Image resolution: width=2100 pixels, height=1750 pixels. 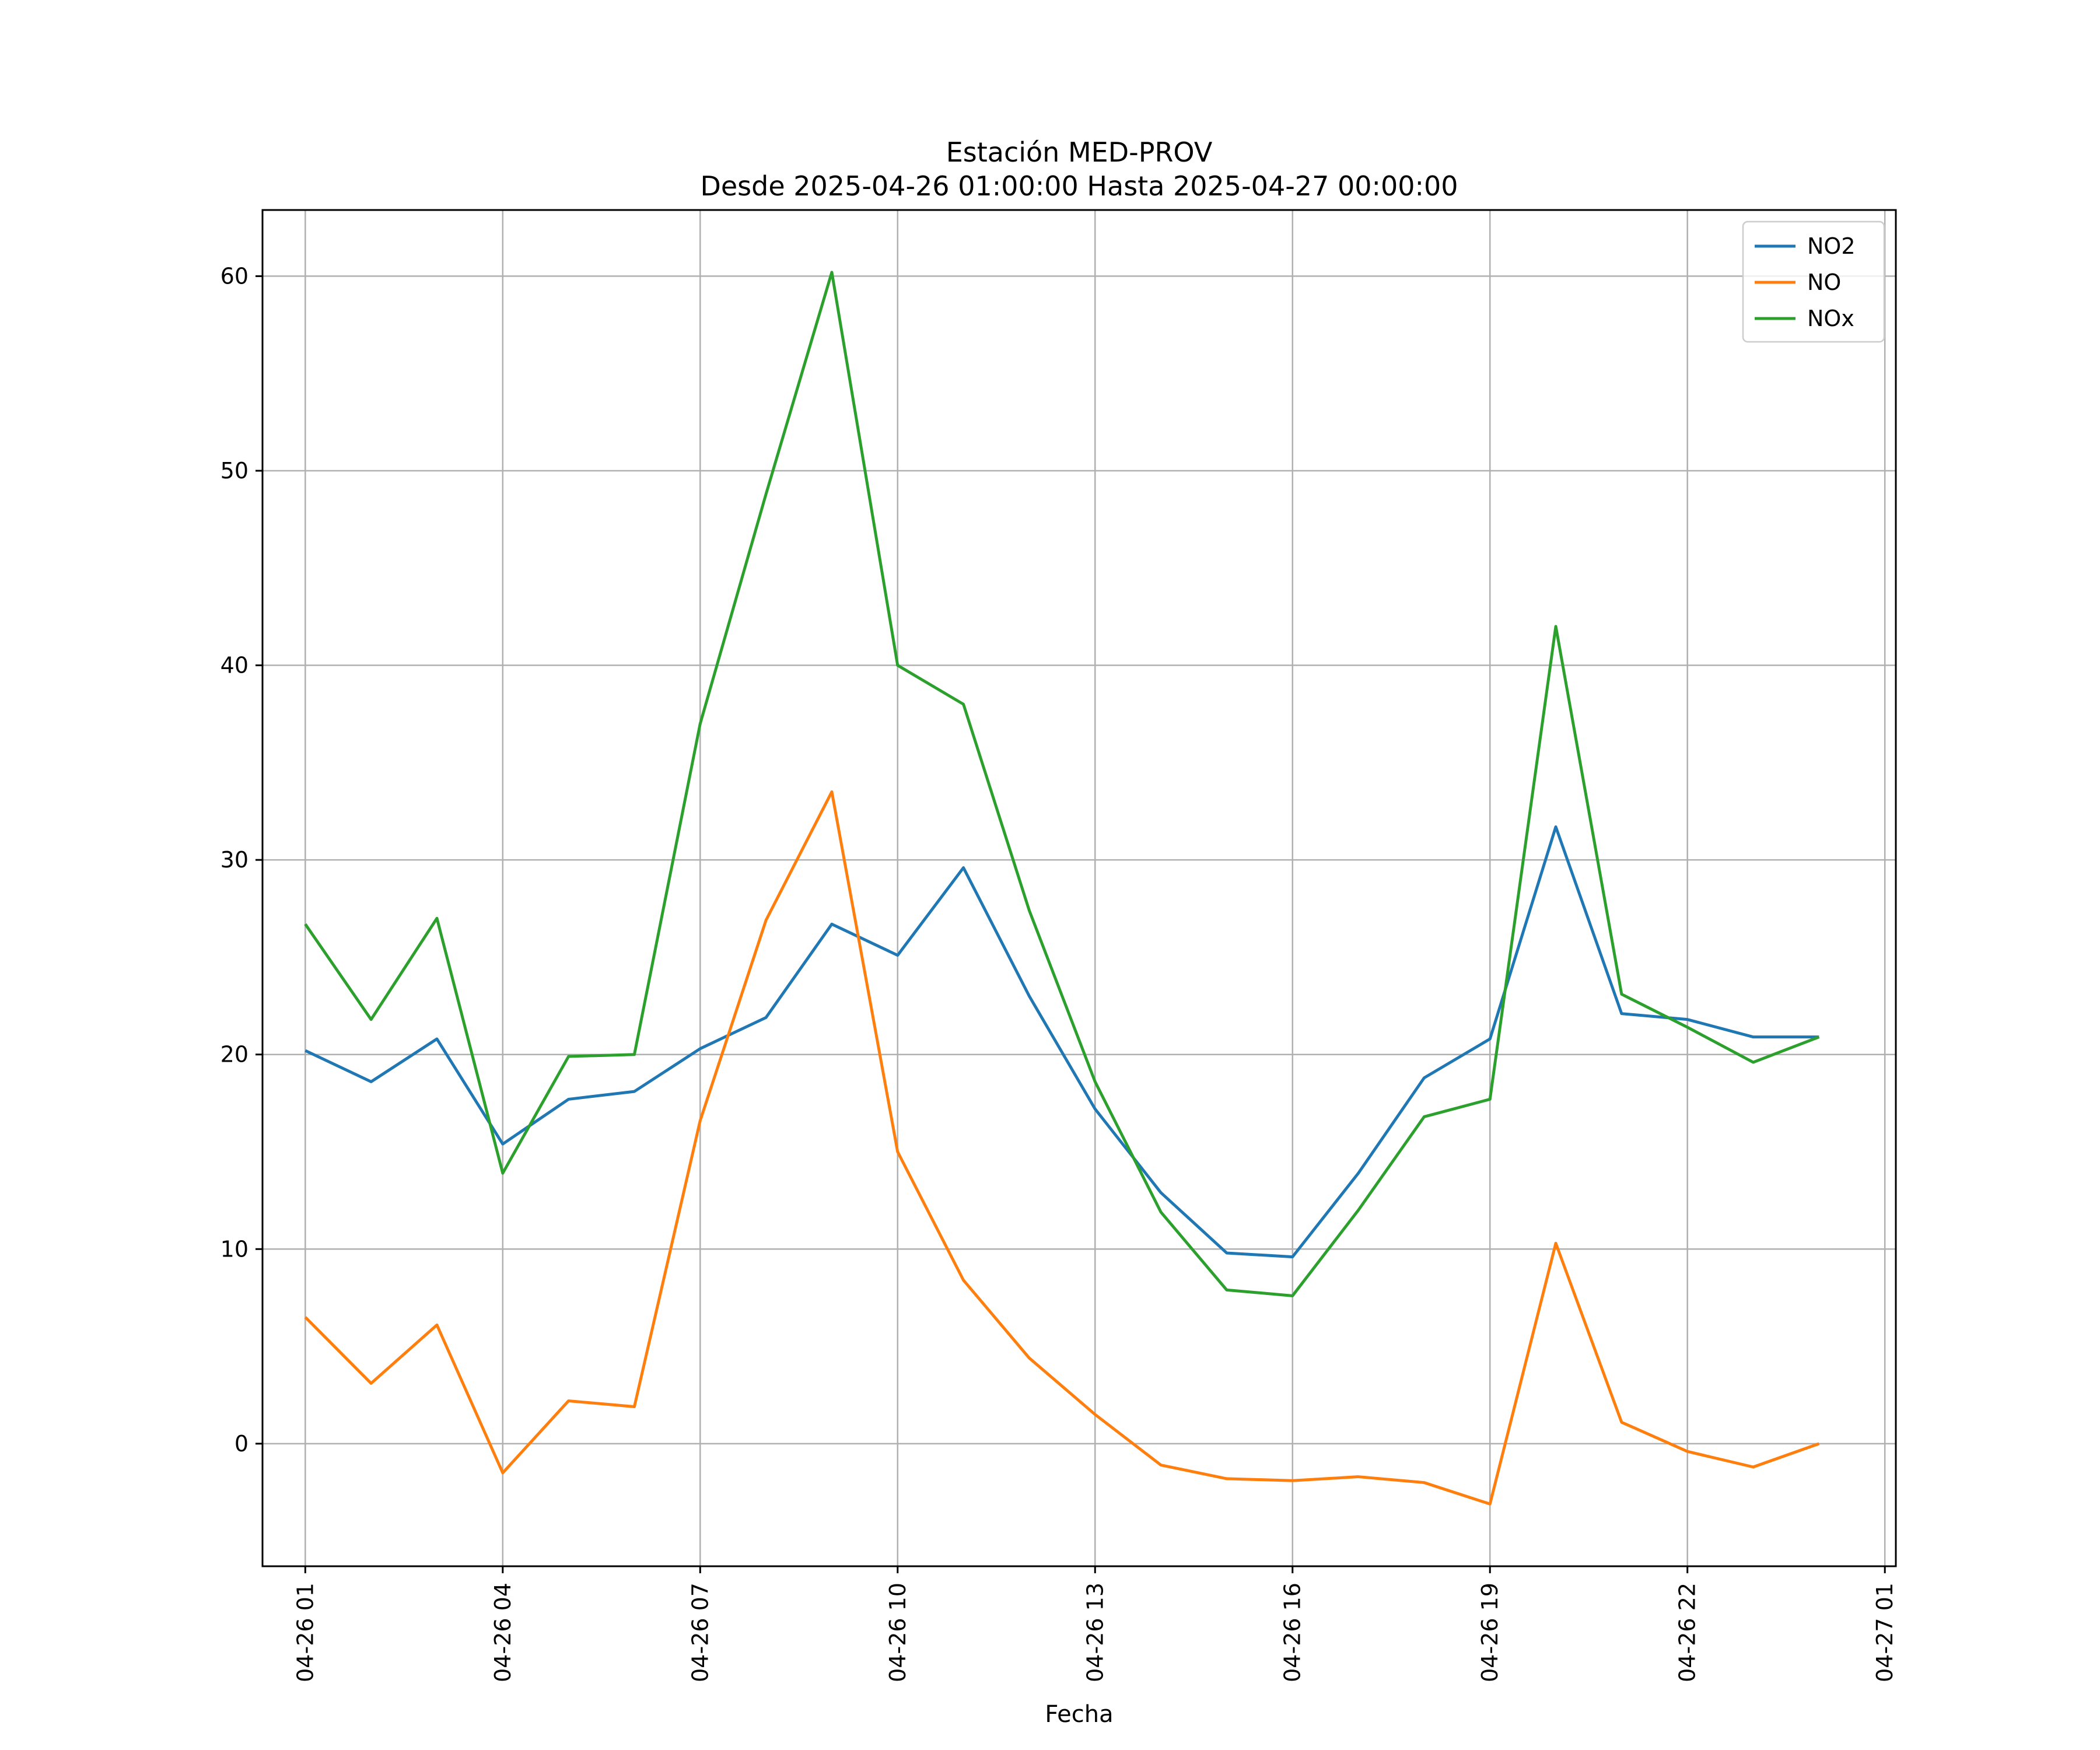 What do you see at coordinates (1831, 318) in the screenshot?
I see `legend-label: NOx` at bounding box center [1831, 318].